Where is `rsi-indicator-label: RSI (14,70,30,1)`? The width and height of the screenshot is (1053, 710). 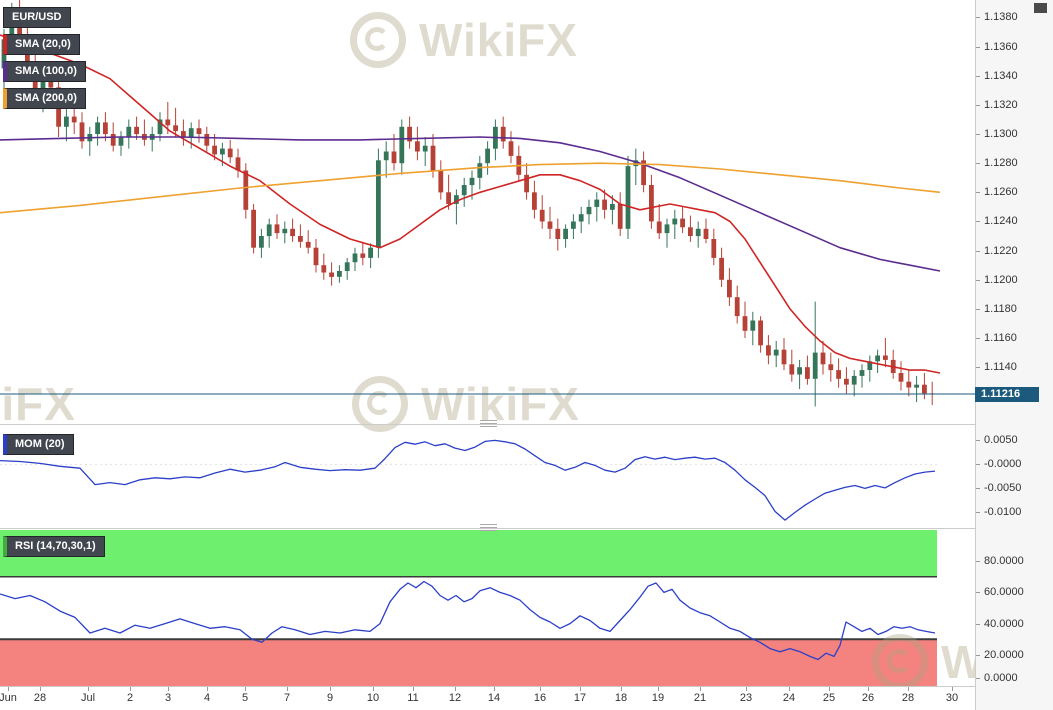 rsi-indicator-label: RSI (14,70,30,1) is located at coordinates (54, 546).